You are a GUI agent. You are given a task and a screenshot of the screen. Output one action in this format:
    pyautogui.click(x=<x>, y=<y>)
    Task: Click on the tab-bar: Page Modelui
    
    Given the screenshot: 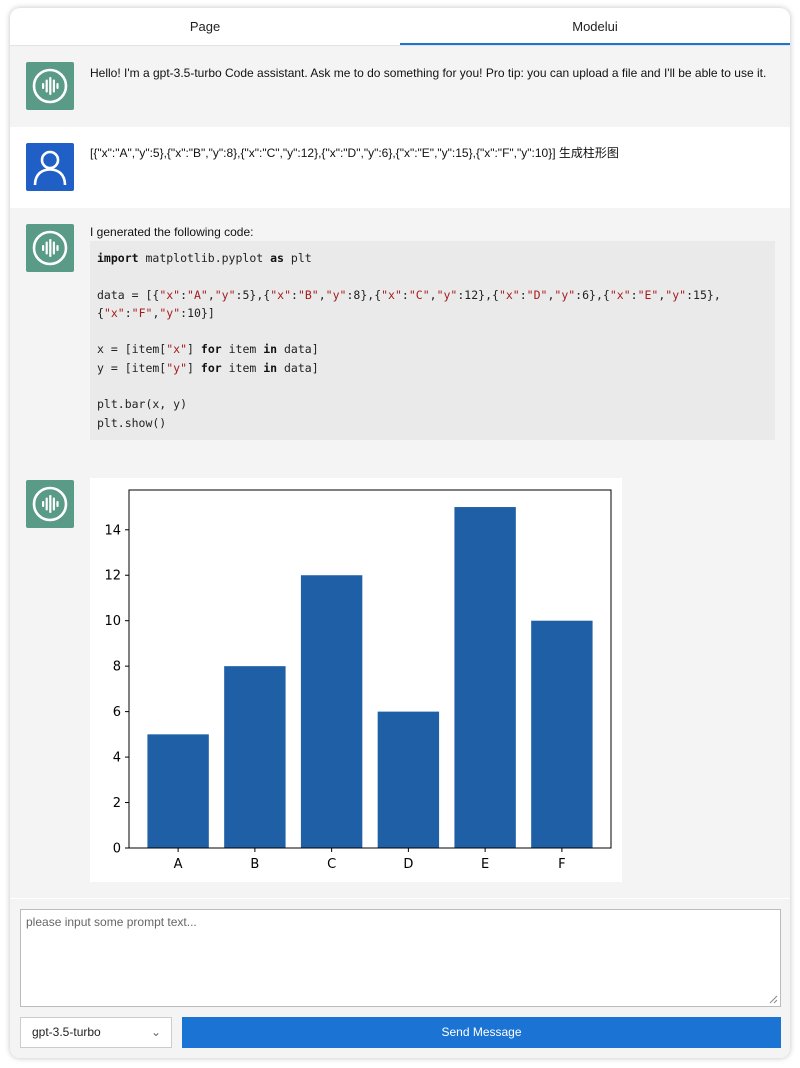 What is the action you would take?
    pyautogui.click(x=400, y=27)
    